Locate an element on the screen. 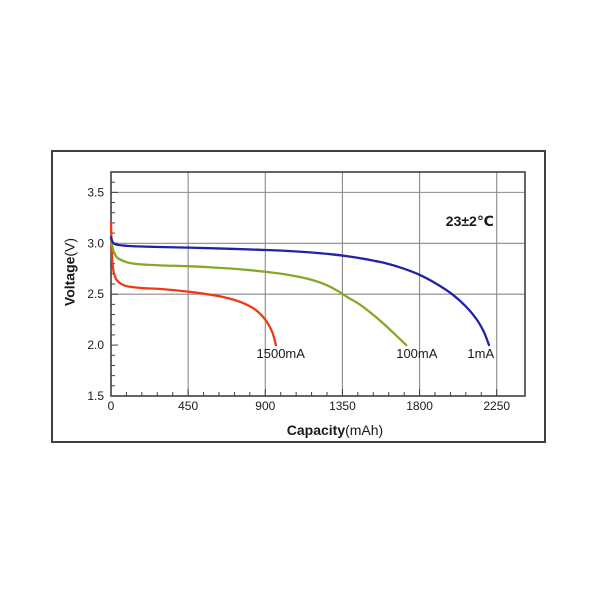  x-tick-label: 1800 is located at coordinates (419, 406).